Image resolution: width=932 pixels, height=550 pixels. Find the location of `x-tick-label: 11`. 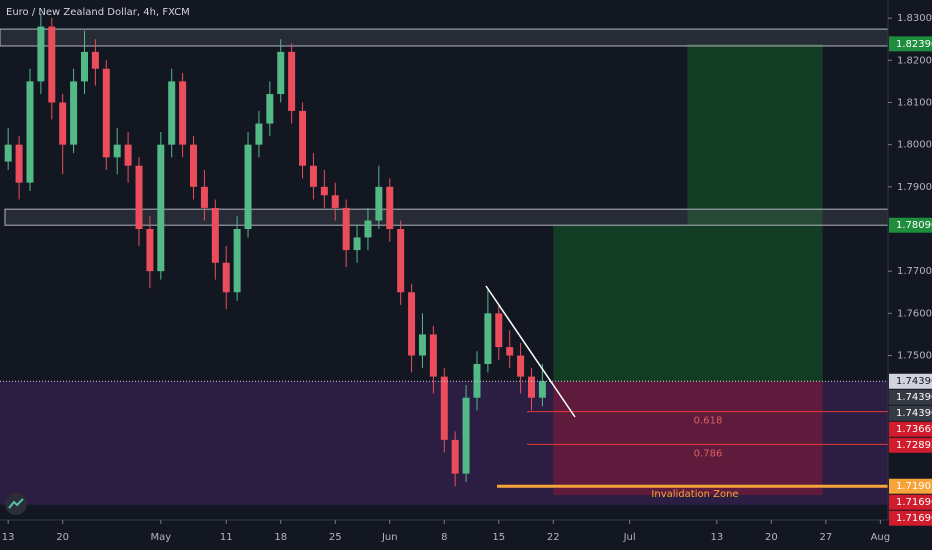

x-tick-label: 11 is located at coordinates (226, 537).